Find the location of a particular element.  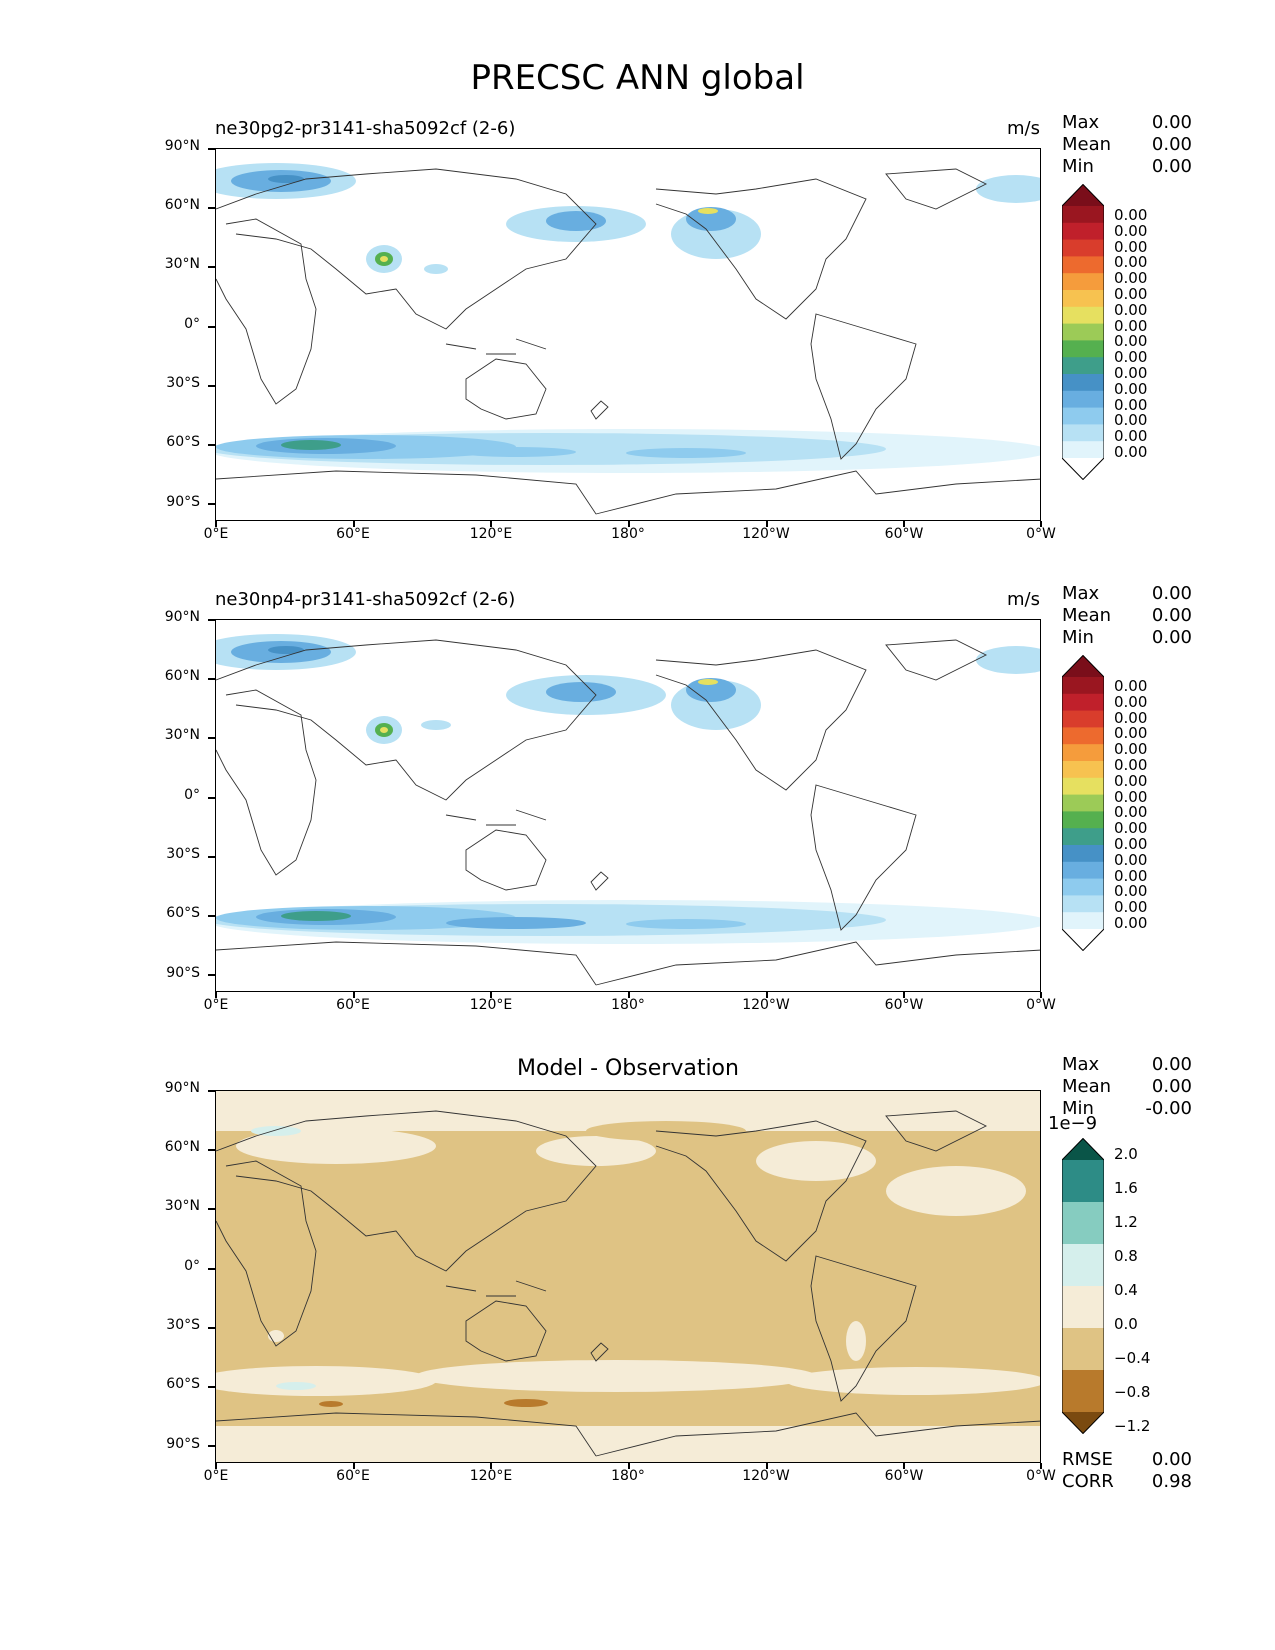

y-tick-label: 30°S is located at coordinates (183, 854).